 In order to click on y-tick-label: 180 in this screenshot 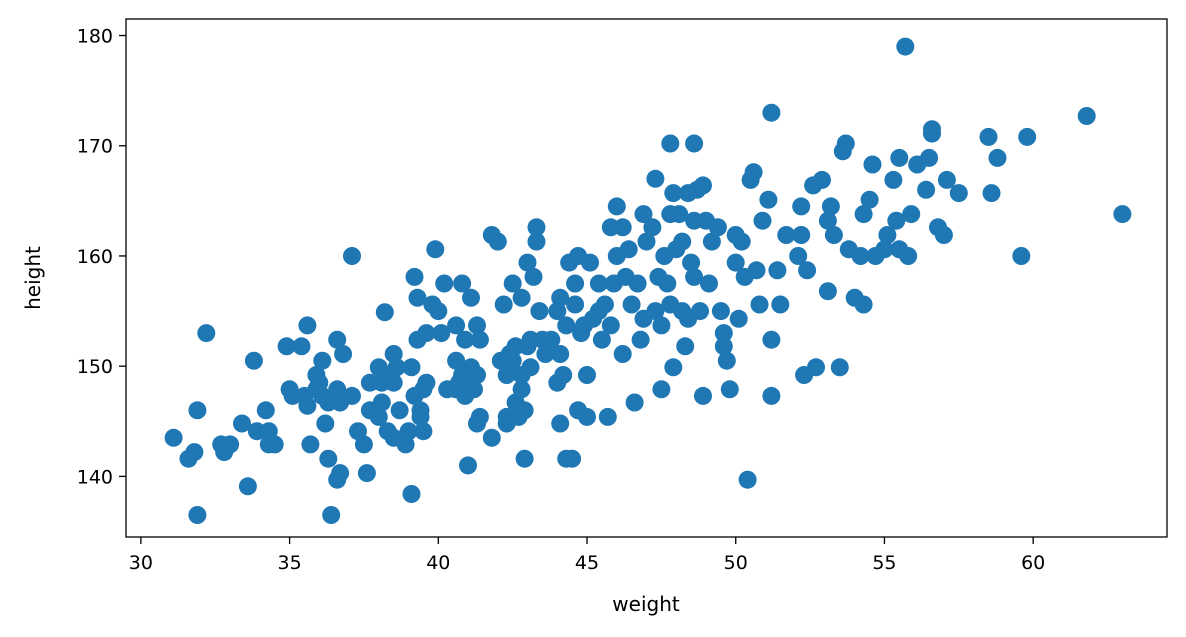, I will do `click(95, 37)`.